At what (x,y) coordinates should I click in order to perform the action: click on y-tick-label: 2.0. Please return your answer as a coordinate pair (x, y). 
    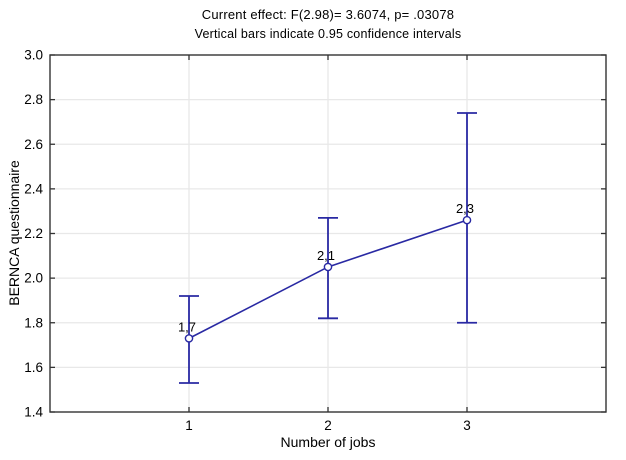
    Looking at the image, I should click on (33, 278).